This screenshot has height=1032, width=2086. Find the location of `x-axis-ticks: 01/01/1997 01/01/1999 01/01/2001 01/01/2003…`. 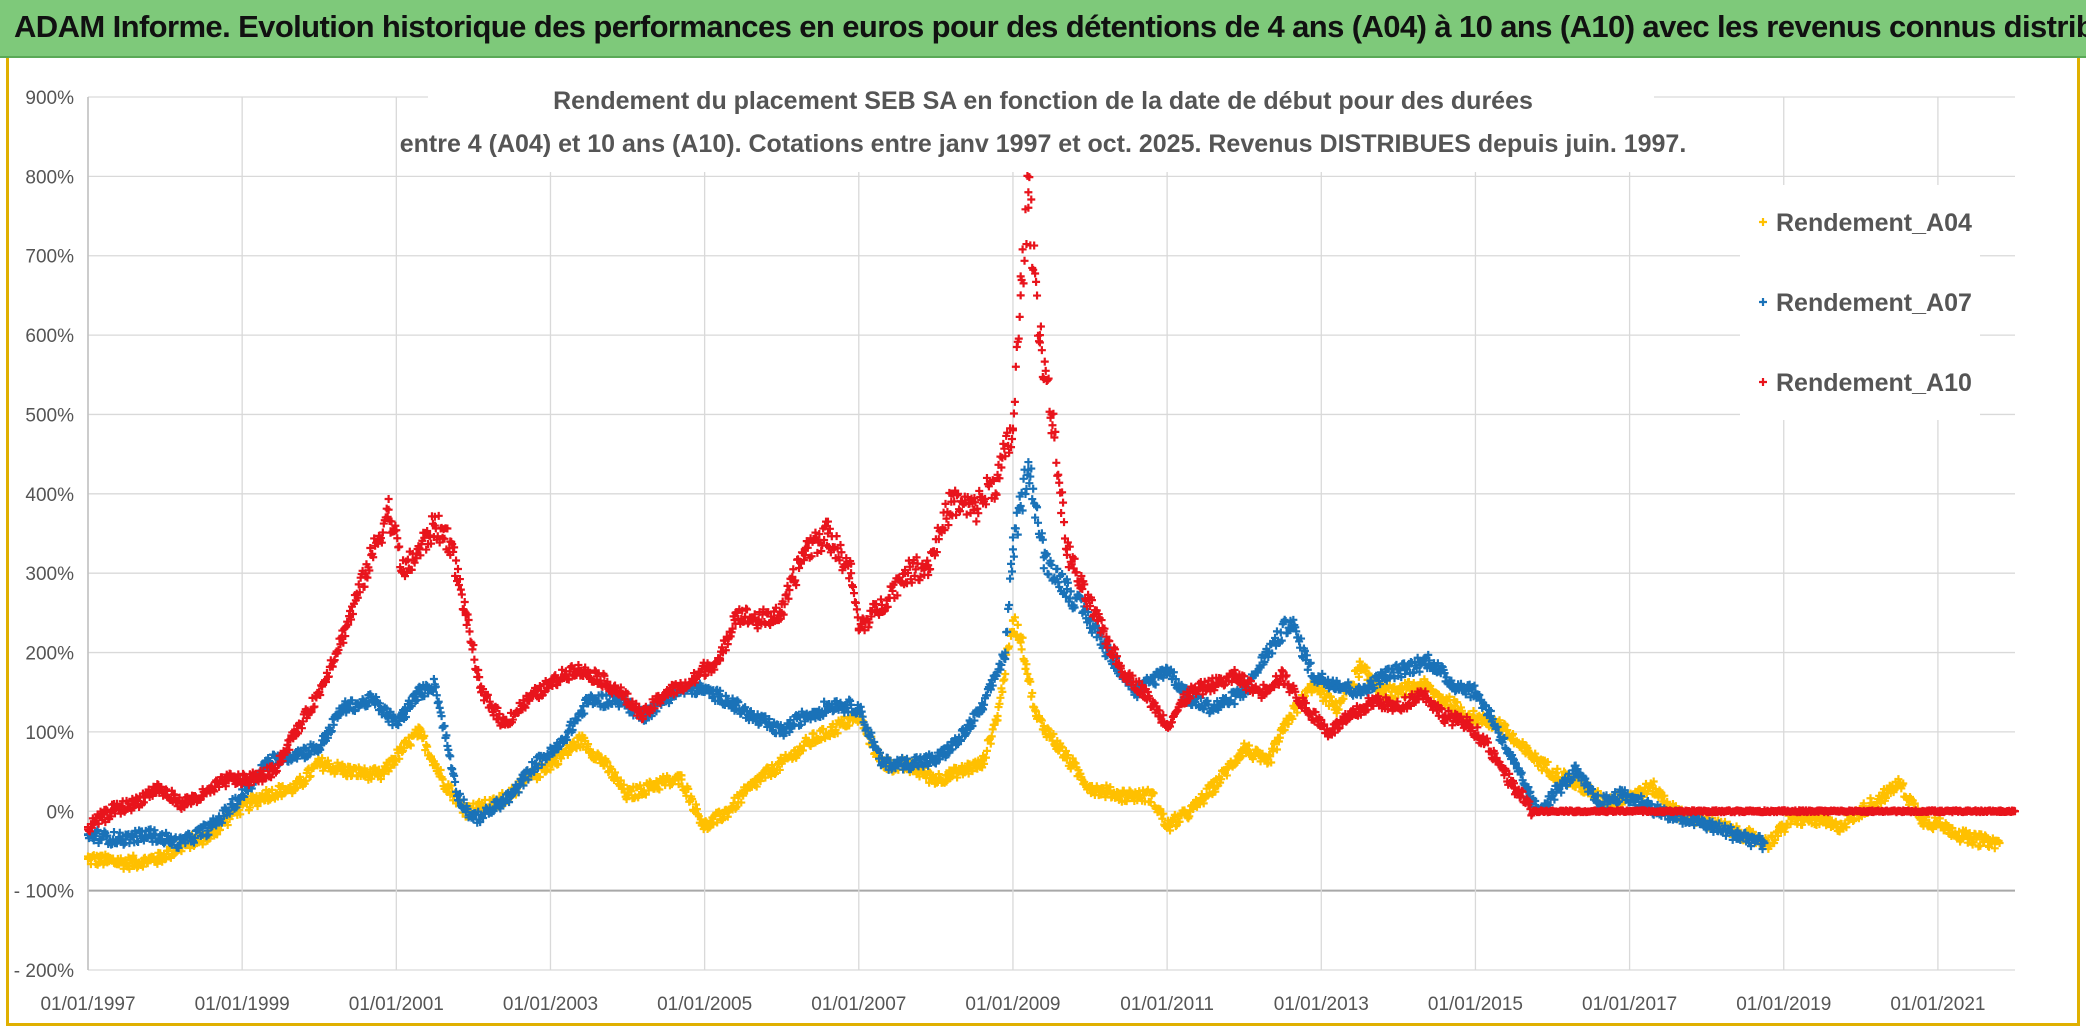

x-axis-ticks: 01/01/1997 01/01/1999 01/01/2001 01/01/2003… is located at coordinates (1012, 1004).